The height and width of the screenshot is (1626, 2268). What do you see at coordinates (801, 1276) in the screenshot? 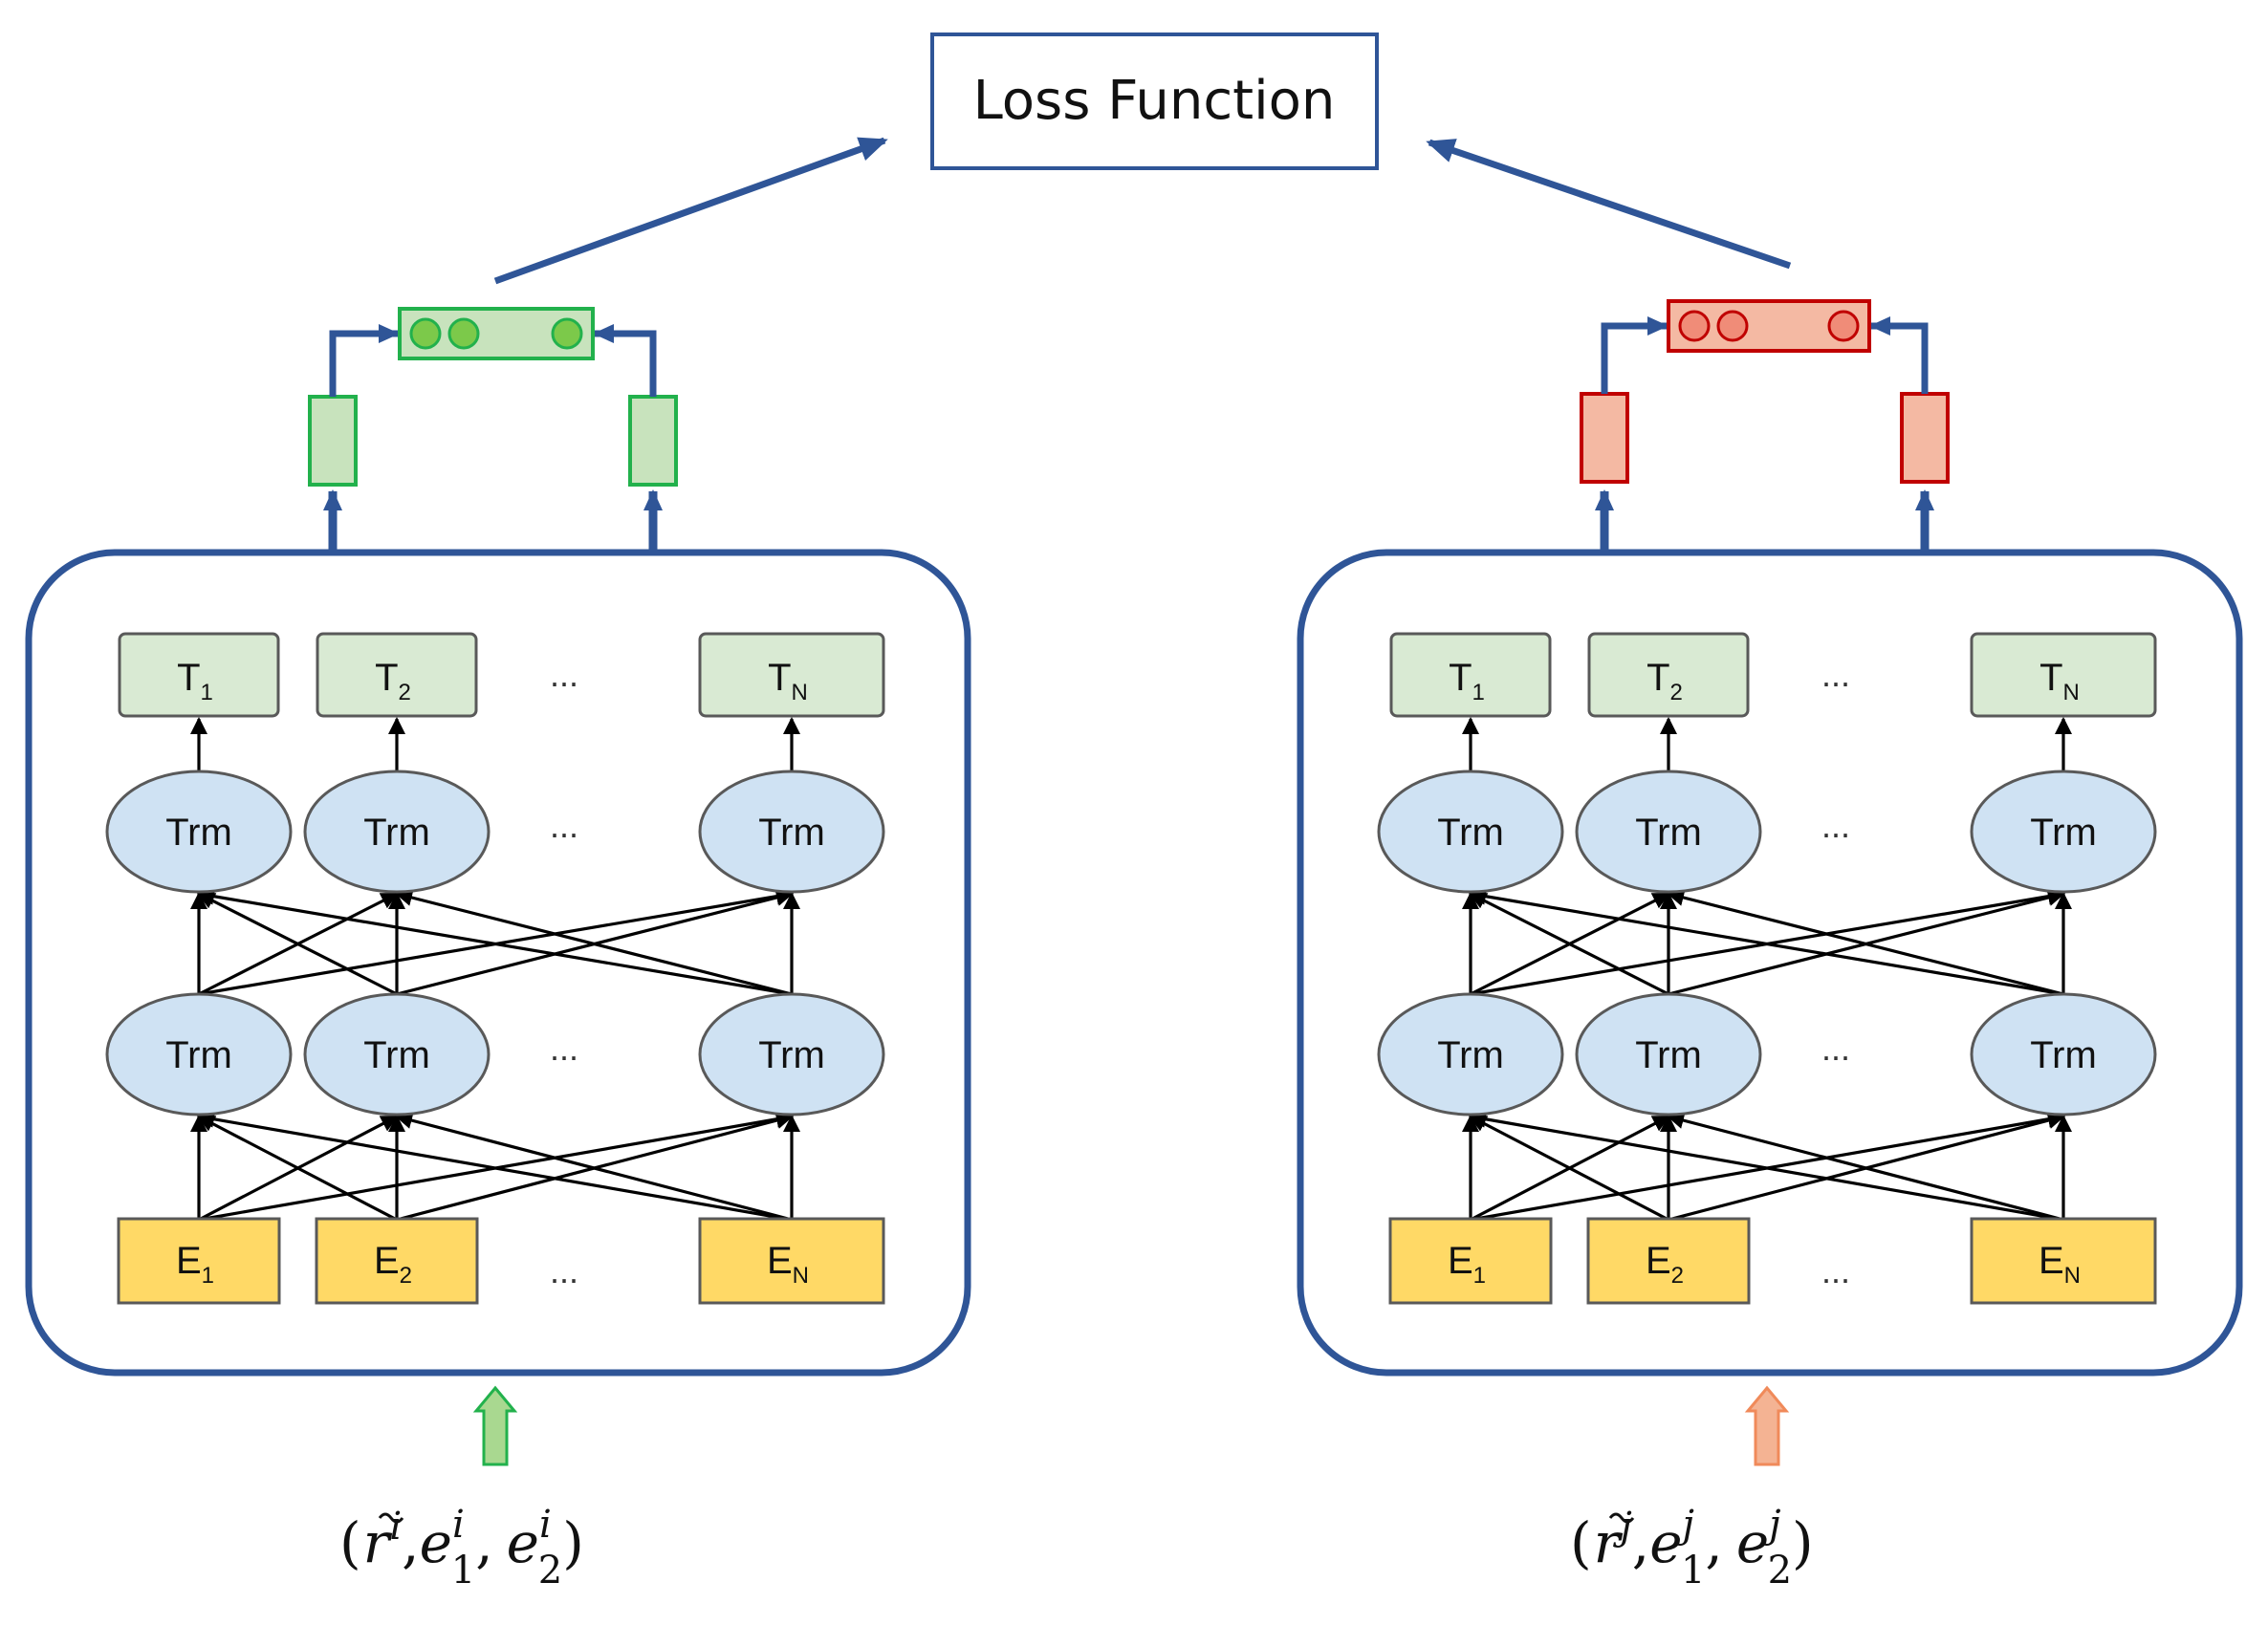
I see `e-node-sub: N` at bounding box center [801, 1276].